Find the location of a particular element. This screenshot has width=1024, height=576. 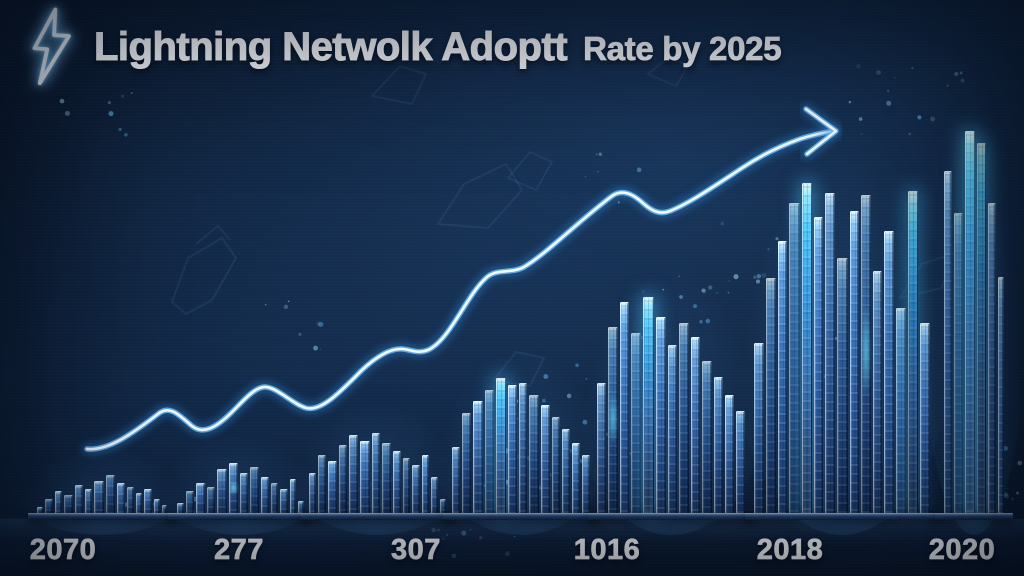

floor-gradient is located at coordinates (512, 547).